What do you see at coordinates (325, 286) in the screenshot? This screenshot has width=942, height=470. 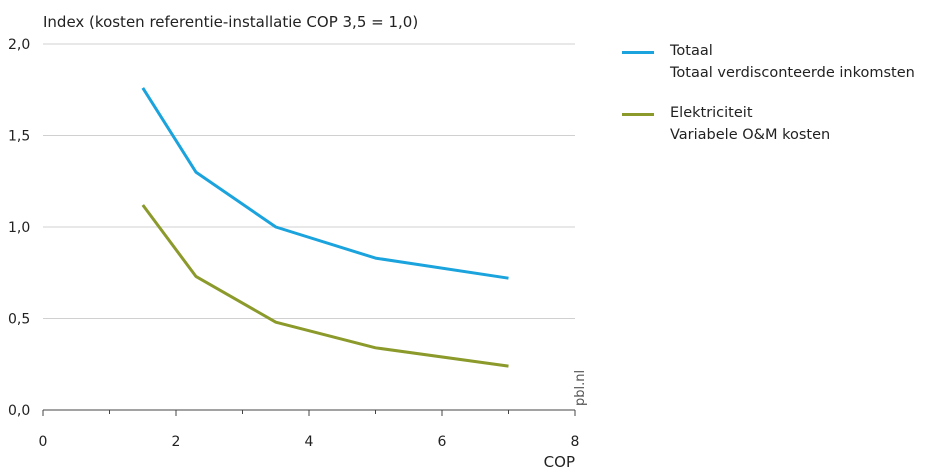 I see `series-line-elektriciteit` at bounding box center [325, 286].